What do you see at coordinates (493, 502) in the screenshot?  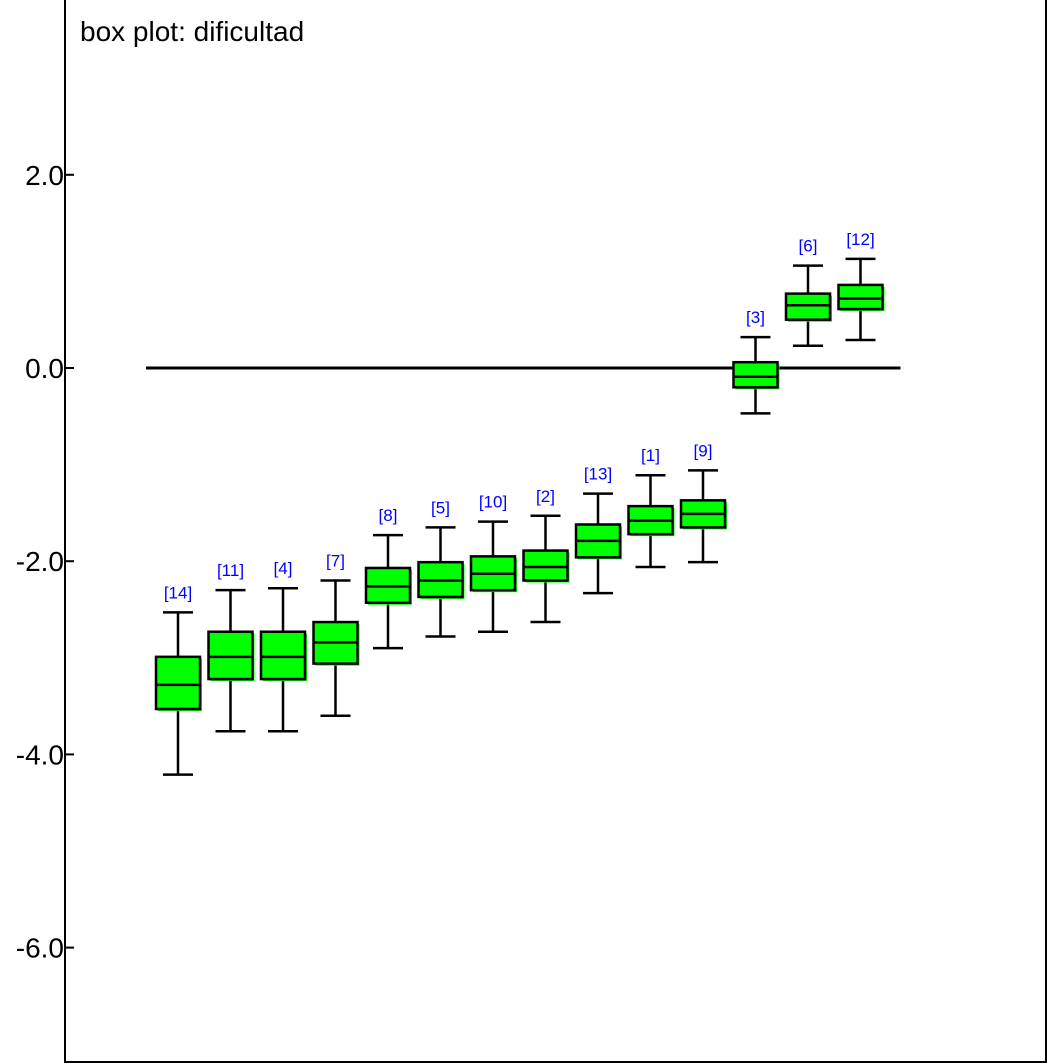 I see `box-label: [10]` at bounding box center [493, 502].